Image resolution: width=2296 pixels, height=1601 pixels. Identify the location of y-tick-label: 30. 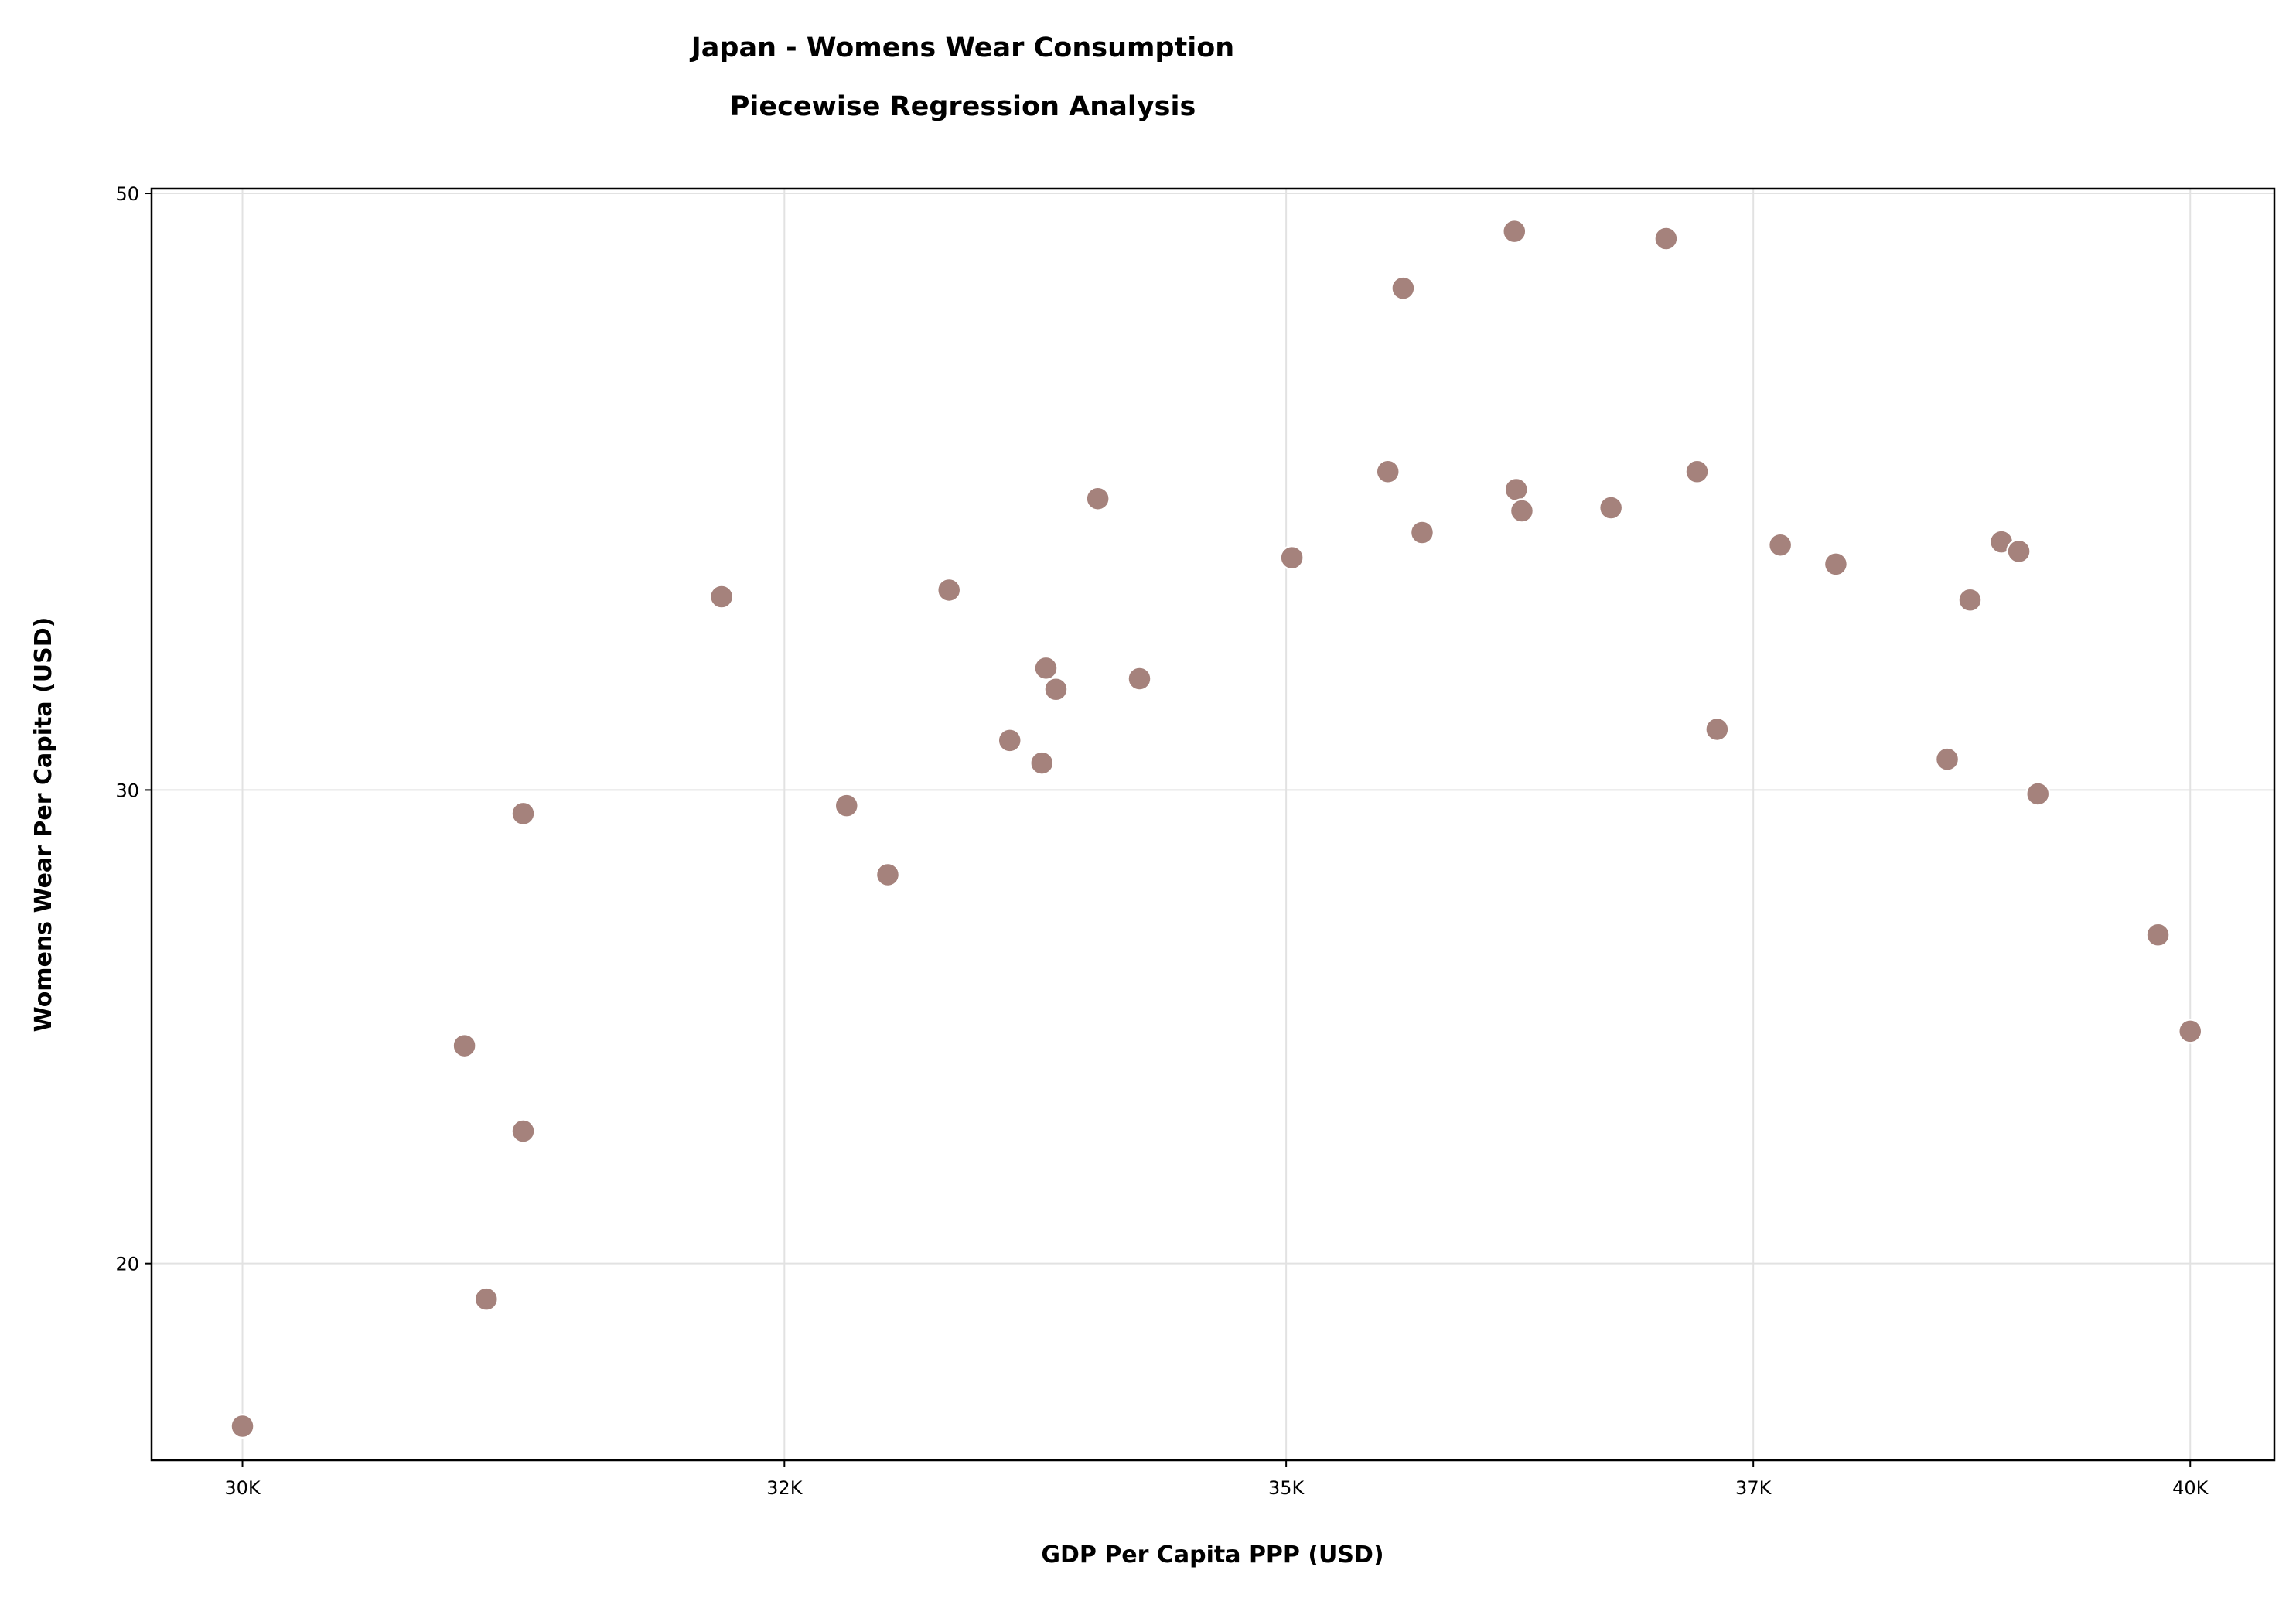
(127, 790).